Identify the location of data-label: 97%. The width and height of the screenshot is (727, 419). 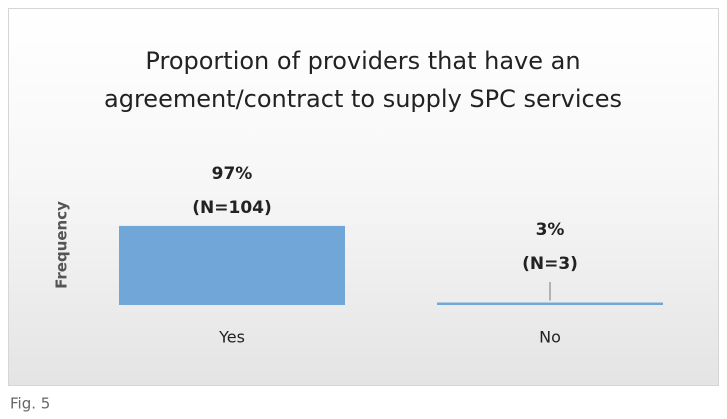
(232, 174).